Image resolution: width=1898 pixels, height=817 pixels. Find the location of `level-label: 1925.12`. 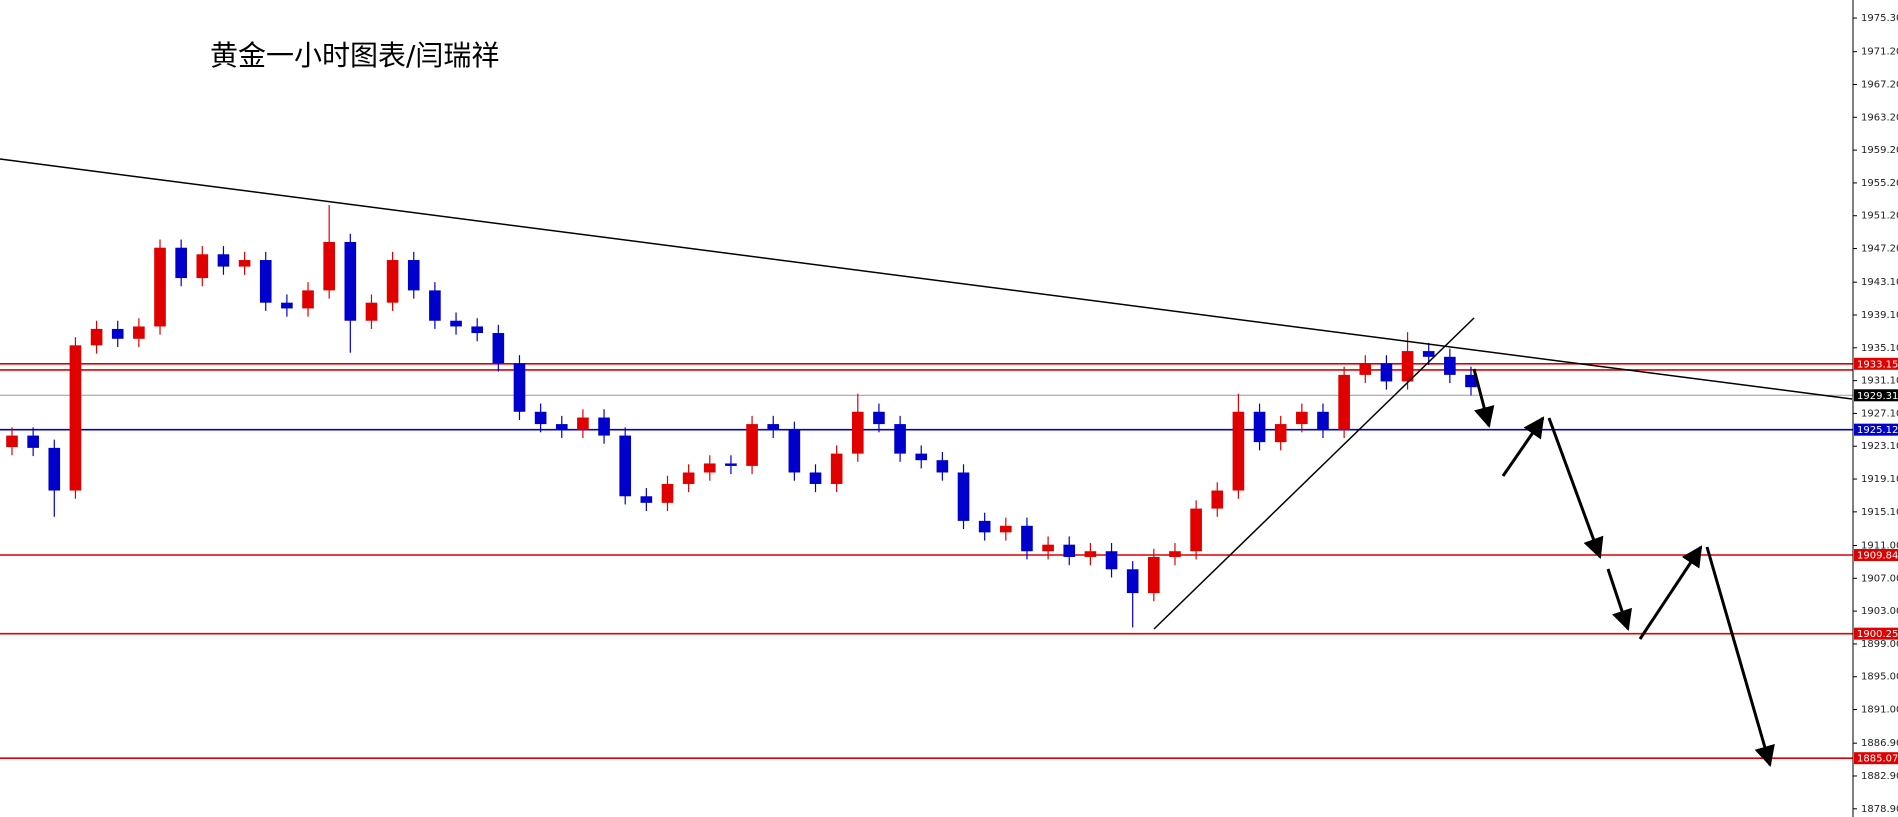

level-label: 1925.12 is located at coordinates (1877, 430).